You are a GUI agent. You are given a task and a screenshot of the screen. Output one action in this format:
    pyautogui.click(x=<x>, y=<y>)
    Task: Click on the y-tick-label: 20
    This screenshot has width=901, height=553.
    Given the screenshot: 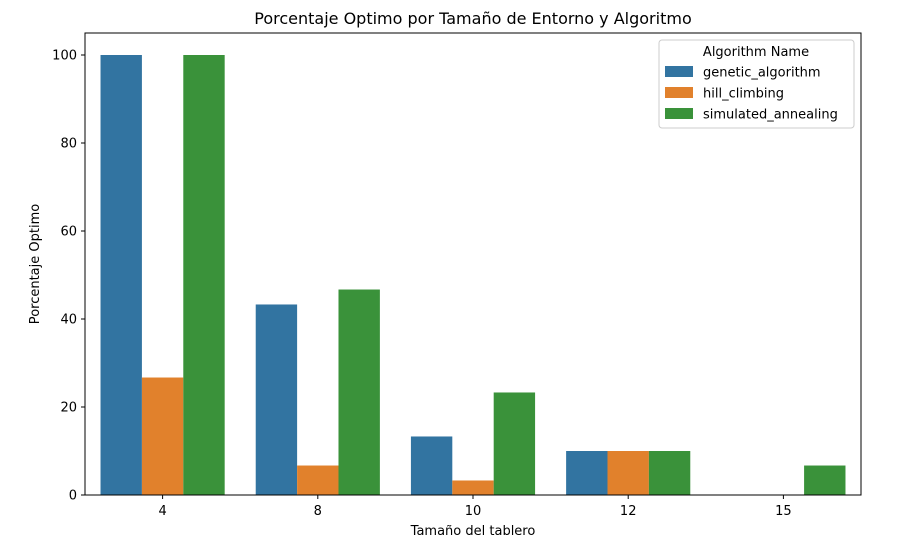 What is the action you would take?
    pyautogui.click(x=68, y=408)
    